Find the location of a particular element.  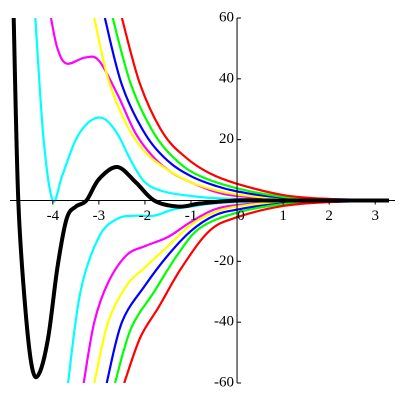

y-tick-label: 60 is located at coordinates (226, 17).